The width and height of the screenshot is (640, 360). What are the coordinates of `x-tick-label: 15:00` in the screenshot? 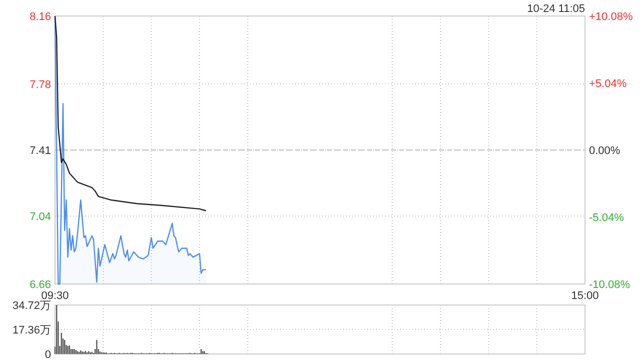 It's located at (585, 296).